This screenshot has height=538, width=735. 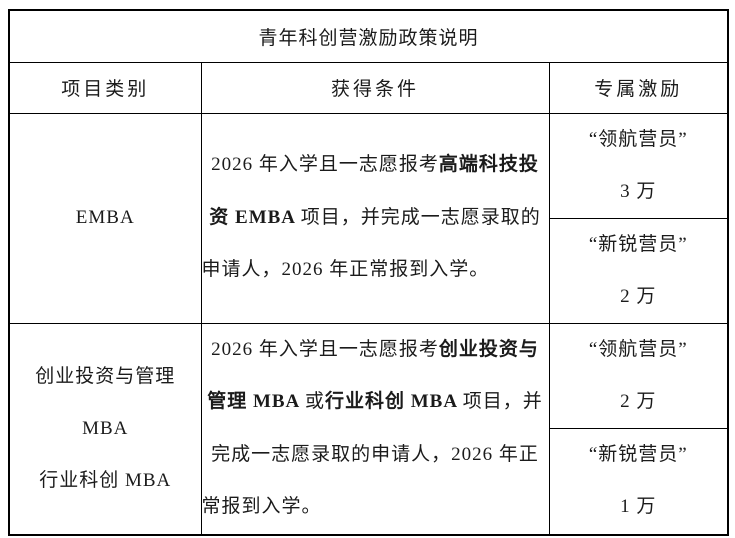 I want to click on reward-amount: 3 万, so click(x=638, y=191).